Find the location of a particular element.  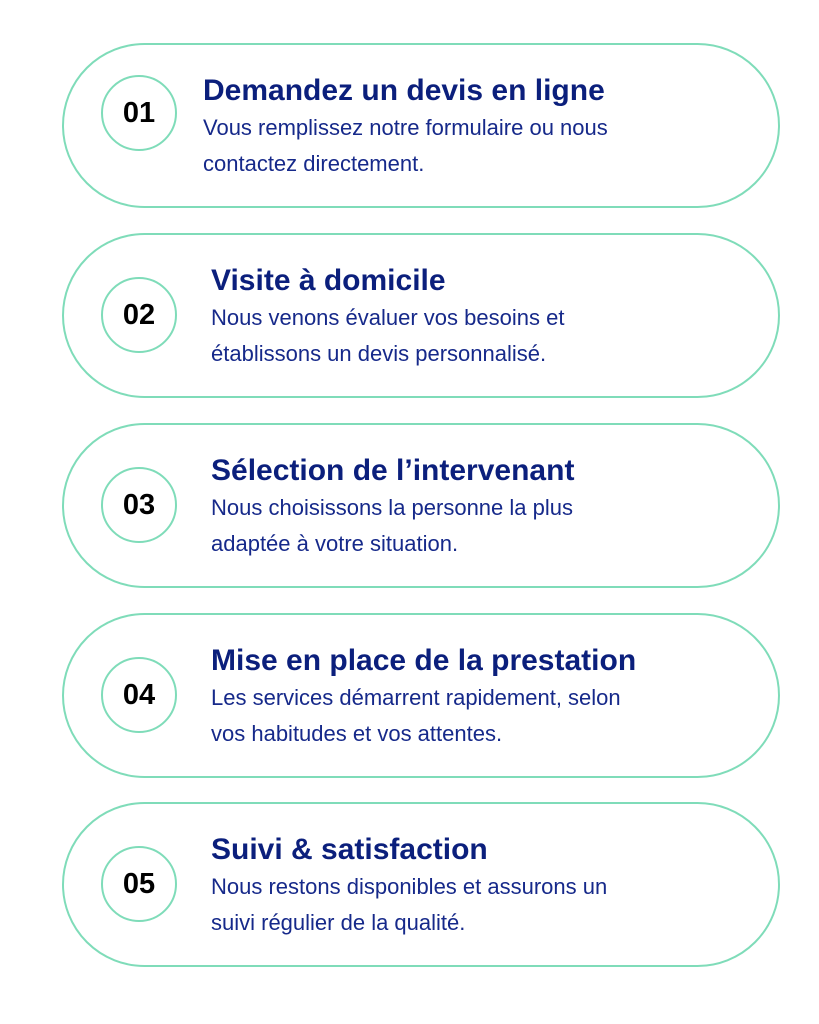

step-description-line: adaptée à votre situation. is located at coordinates (335, 543).